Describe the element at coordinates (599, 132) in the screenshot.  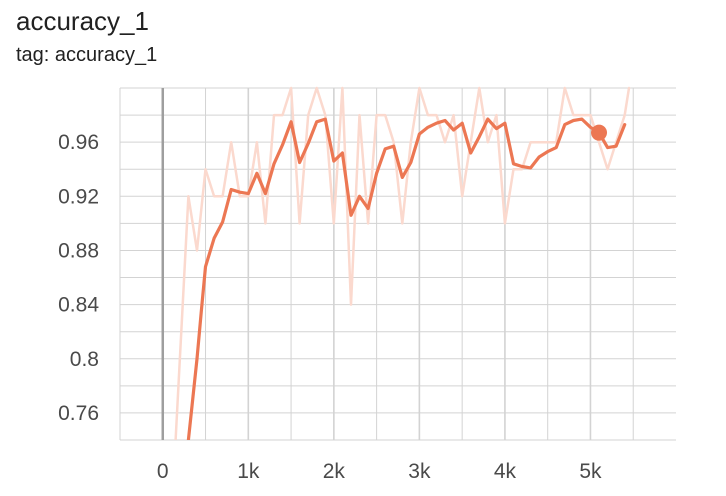
I see `highlight-point` at that location.